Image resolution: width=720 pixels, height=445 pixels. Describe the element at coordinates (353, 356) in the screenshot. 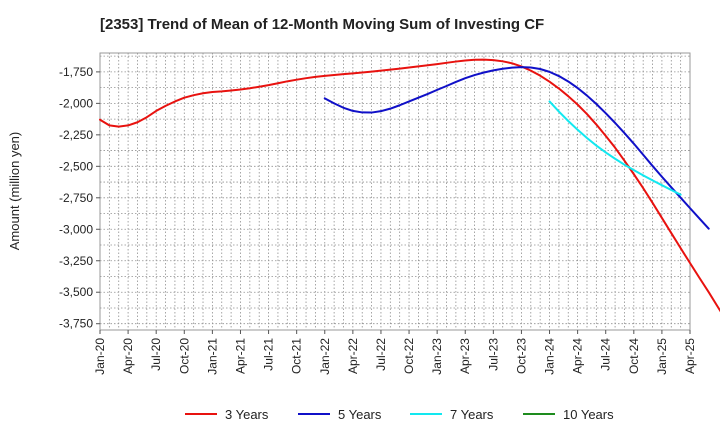

I see `x-tick-label: Apr-22` at that location.